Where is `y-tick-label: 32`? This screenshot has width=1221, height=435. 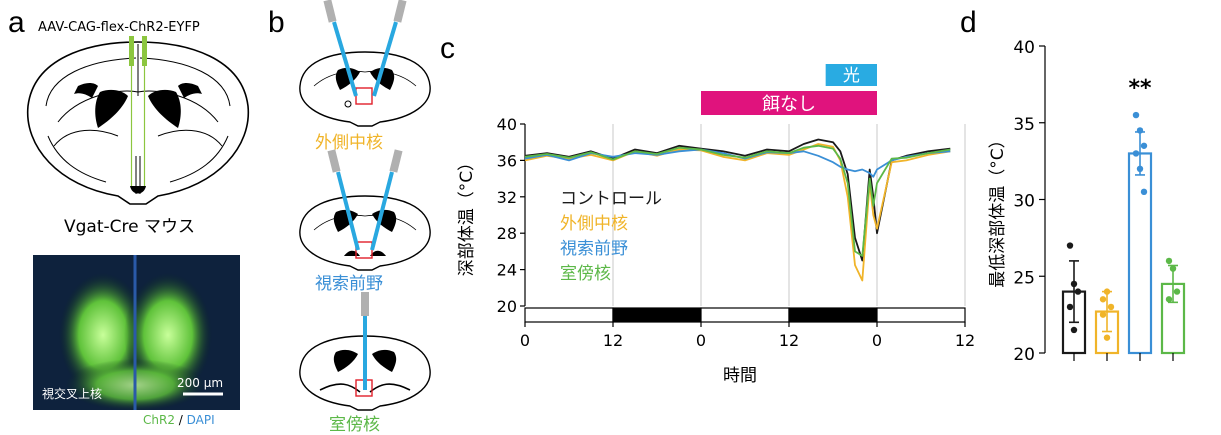
y-tick-label: 32 is located at coordinates (507, 197).